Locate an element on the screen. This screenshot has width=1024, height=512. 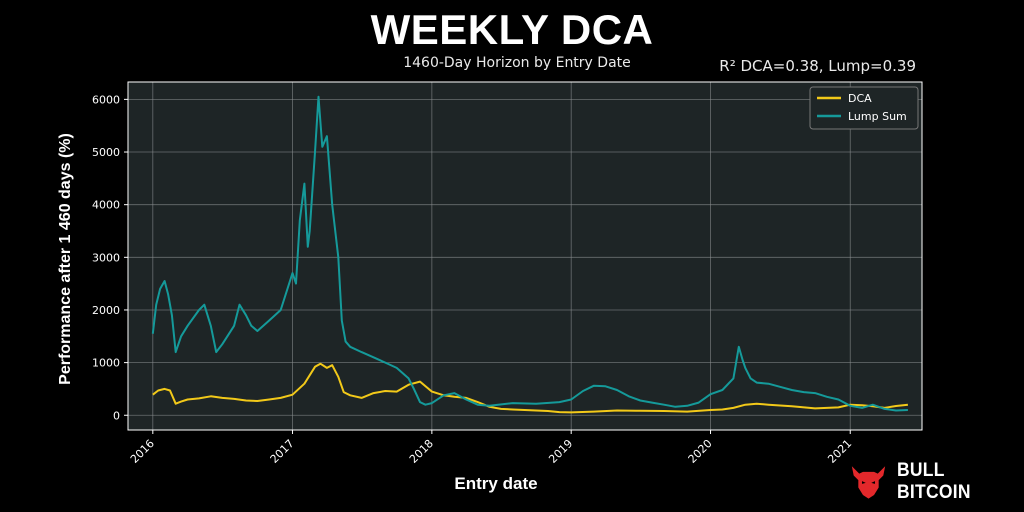
y-tick-label: 0 is located at coordinates (116, 415).